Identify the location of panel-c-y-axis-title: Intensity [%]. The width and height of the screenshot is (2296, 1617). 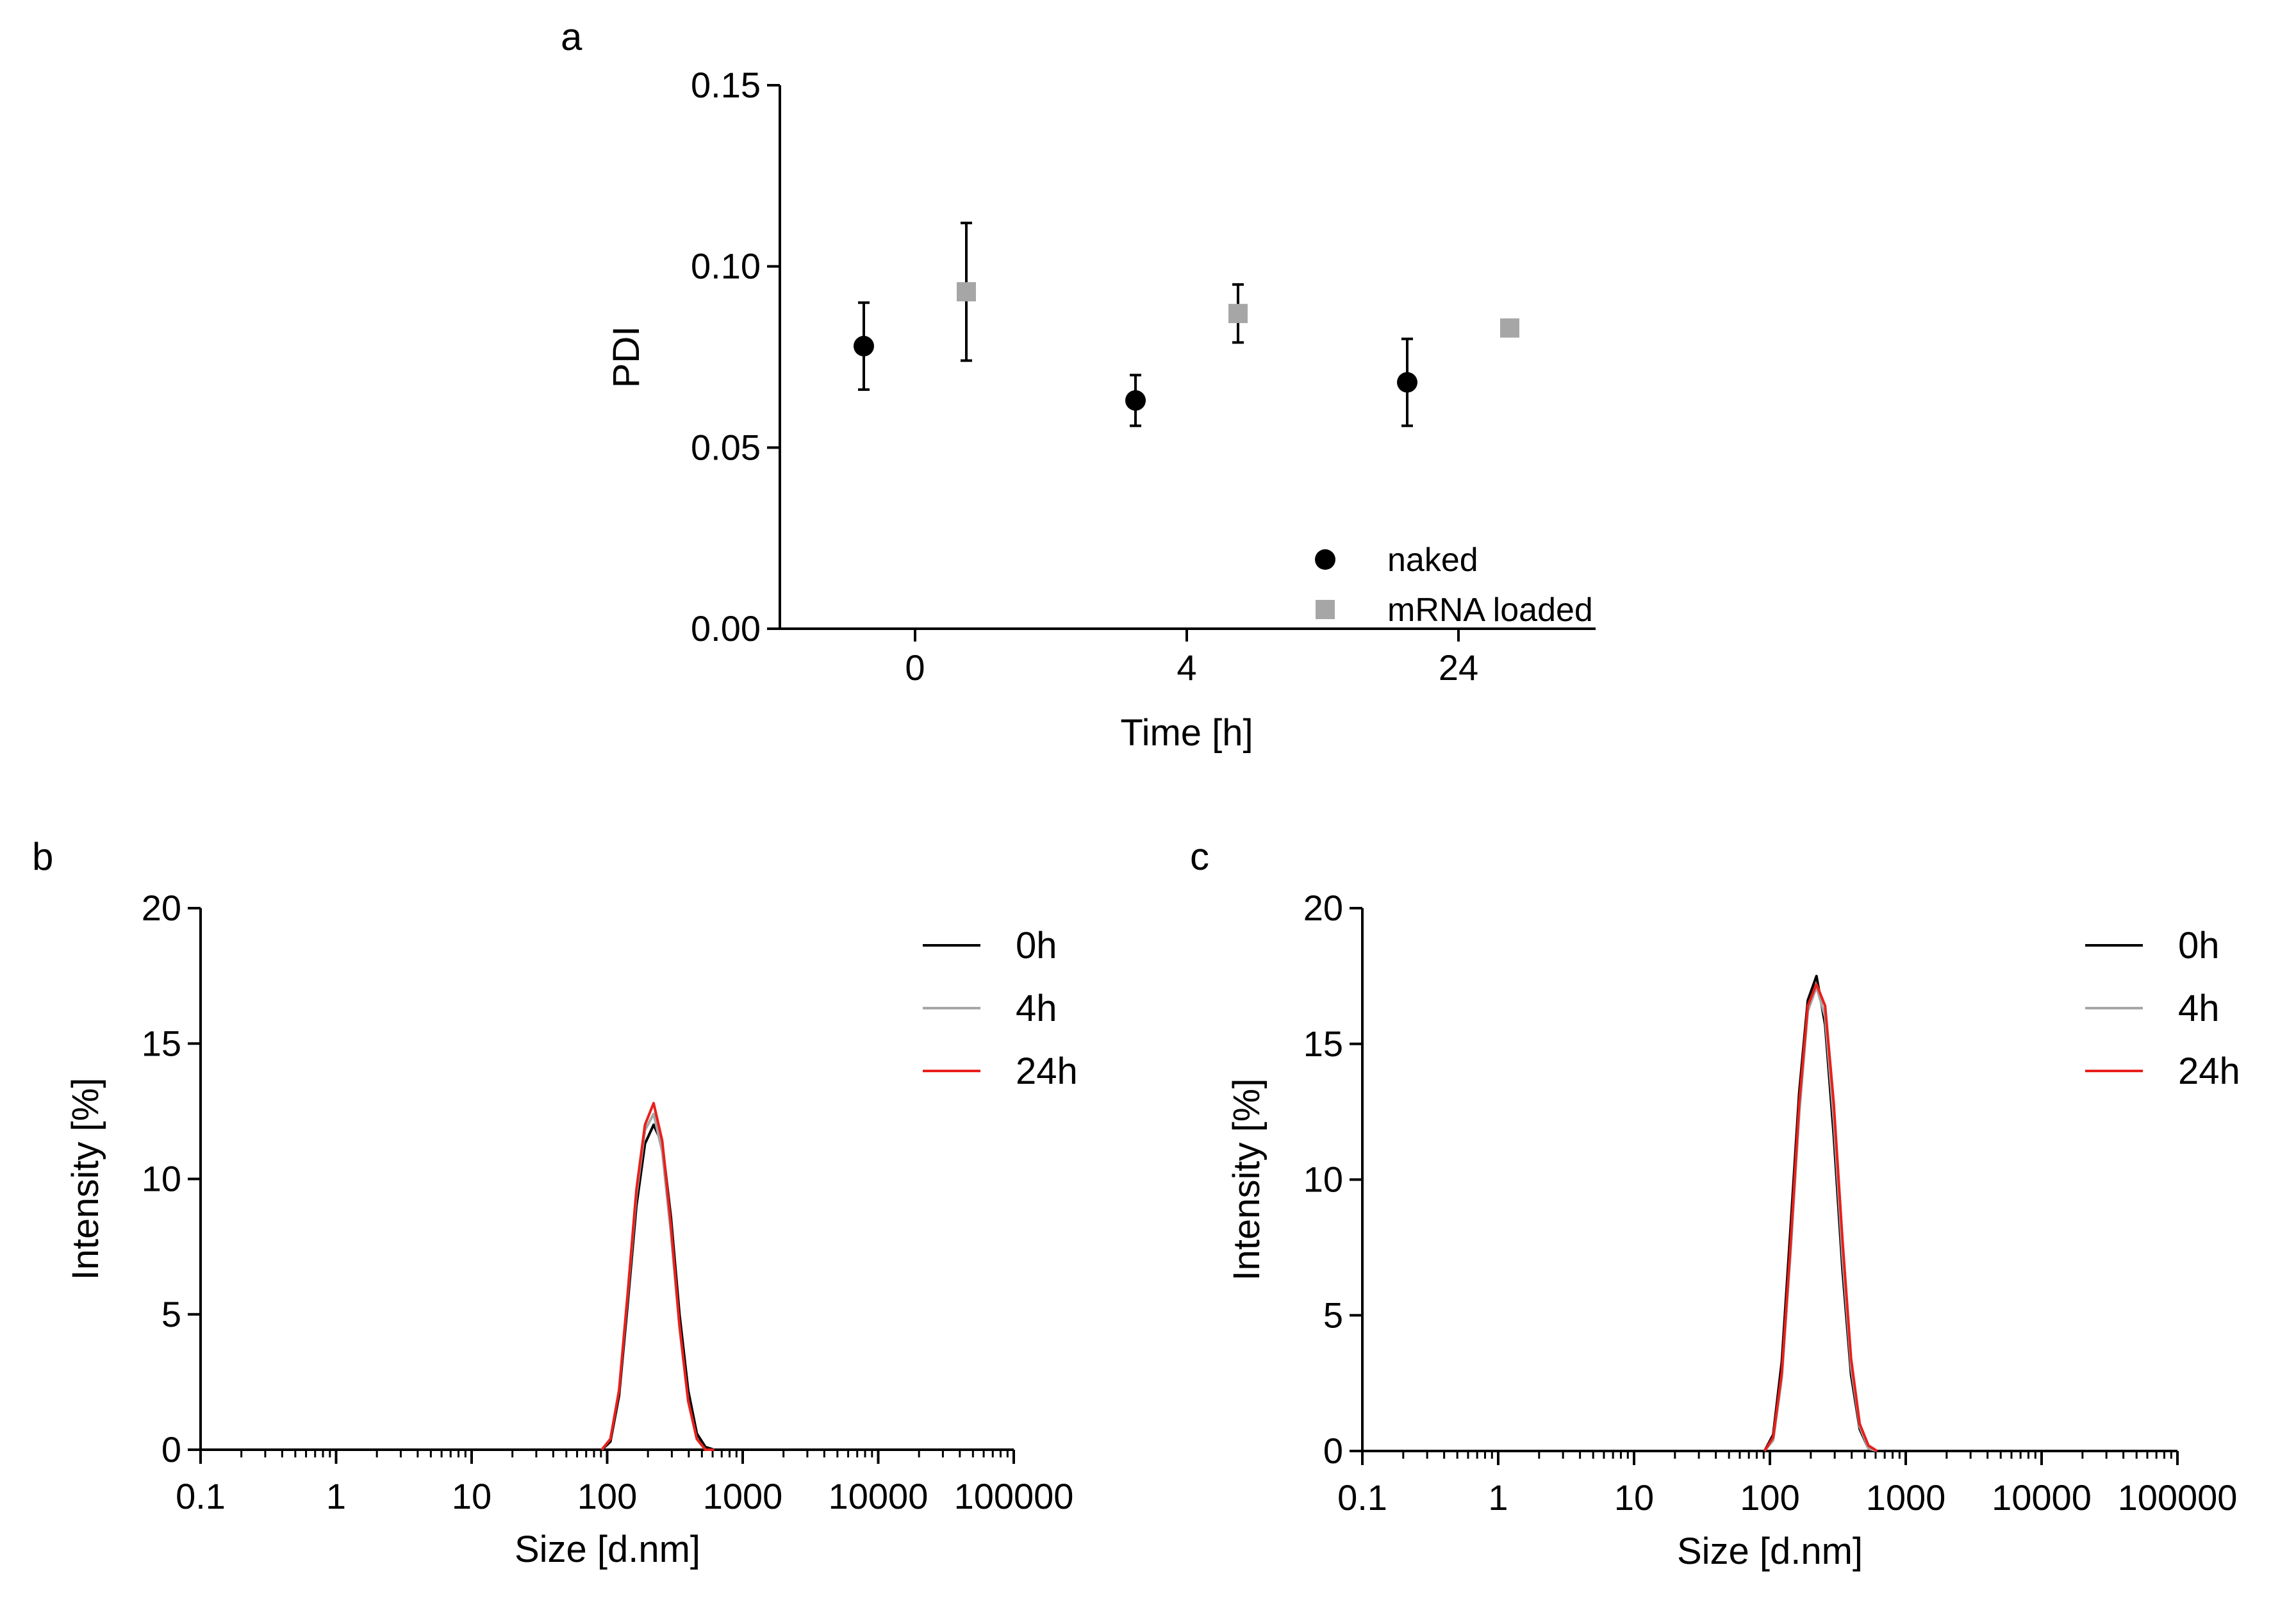
(1247, 1180).